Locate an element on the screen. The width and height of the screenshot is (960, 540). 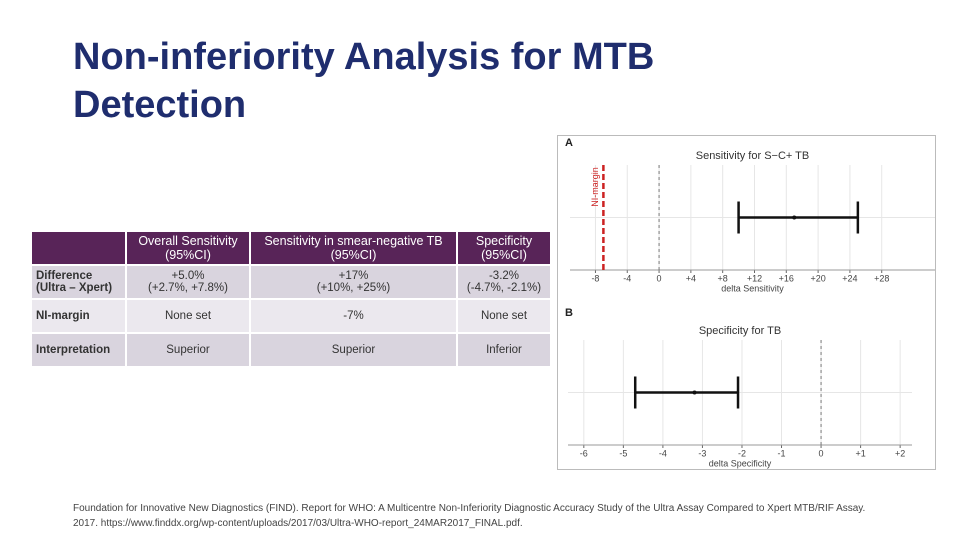
table-cell: -3.2% (-4.7%, -2.1%) is located at coordinates (504, 282).